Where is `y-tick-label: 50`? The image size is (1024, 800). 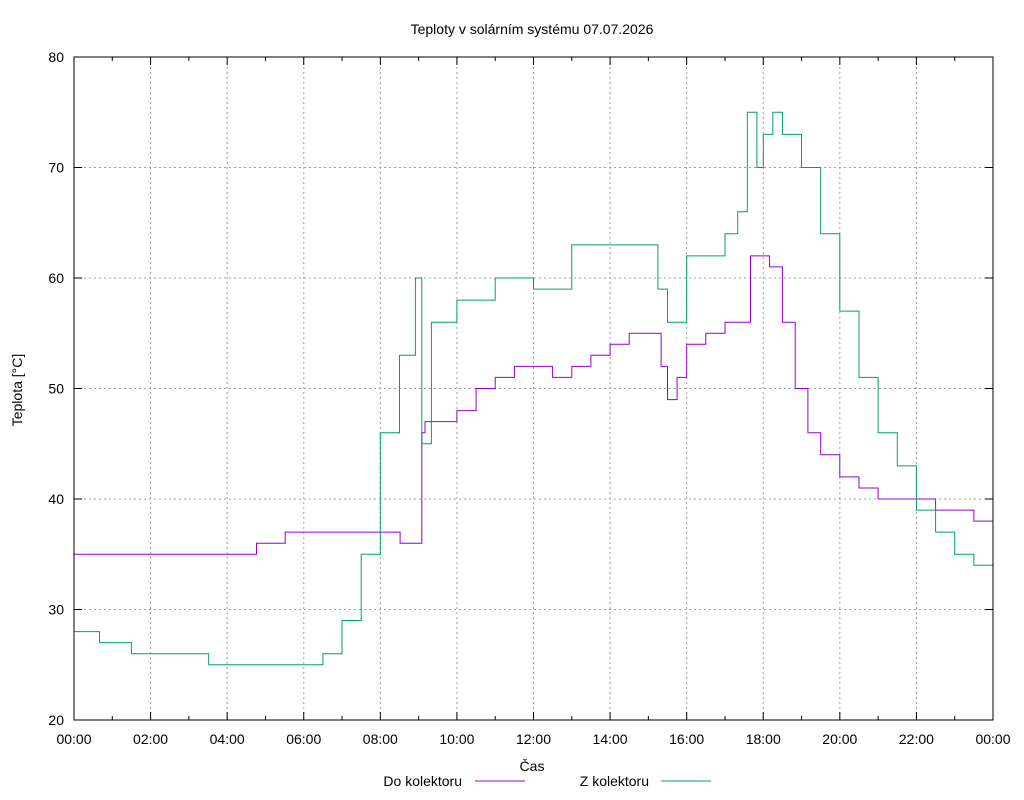 y-tick-label: 50 is located at coordinates (56, 389).